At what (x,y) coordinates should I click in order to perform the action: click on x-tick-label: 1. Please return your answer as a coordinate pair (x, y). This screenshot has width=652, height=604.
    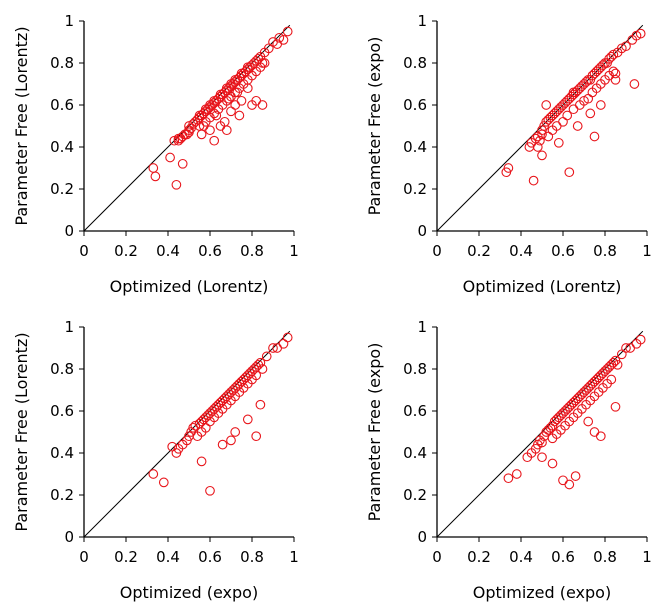
    Looking at the image, I should click on (647, 251).